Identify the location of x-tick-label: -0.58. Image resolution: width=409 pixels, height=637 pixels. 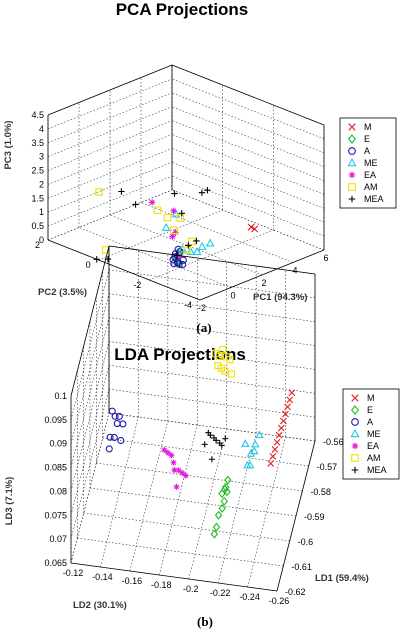
(320, 492).